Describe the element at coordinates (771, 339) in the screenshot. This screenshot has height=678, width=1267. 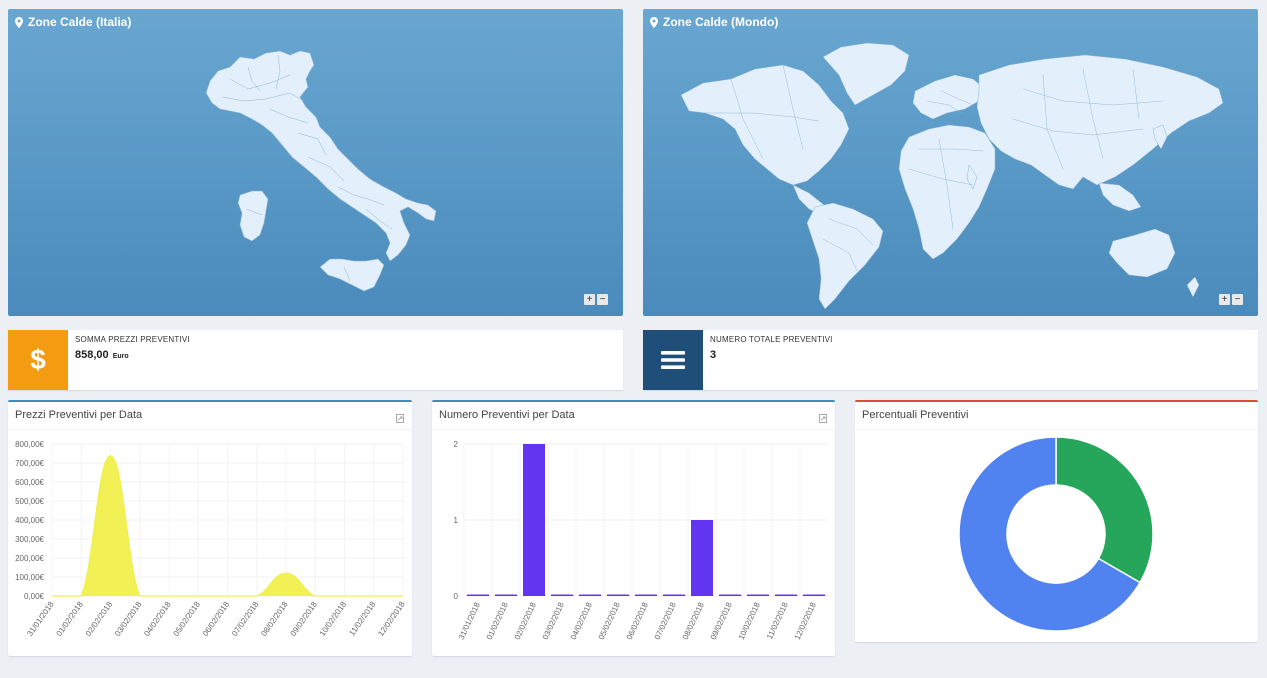
I see `info-box-label: NUMERO TOTALE PREVENTIVI` at that location.